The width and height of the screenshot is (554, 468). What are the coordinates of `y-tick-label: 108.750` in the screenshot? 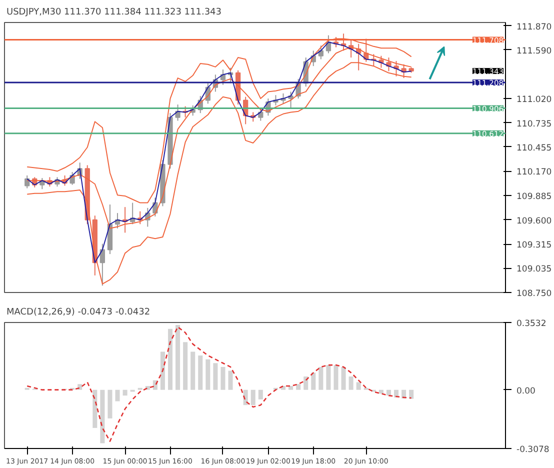 It's located at (534, 294).